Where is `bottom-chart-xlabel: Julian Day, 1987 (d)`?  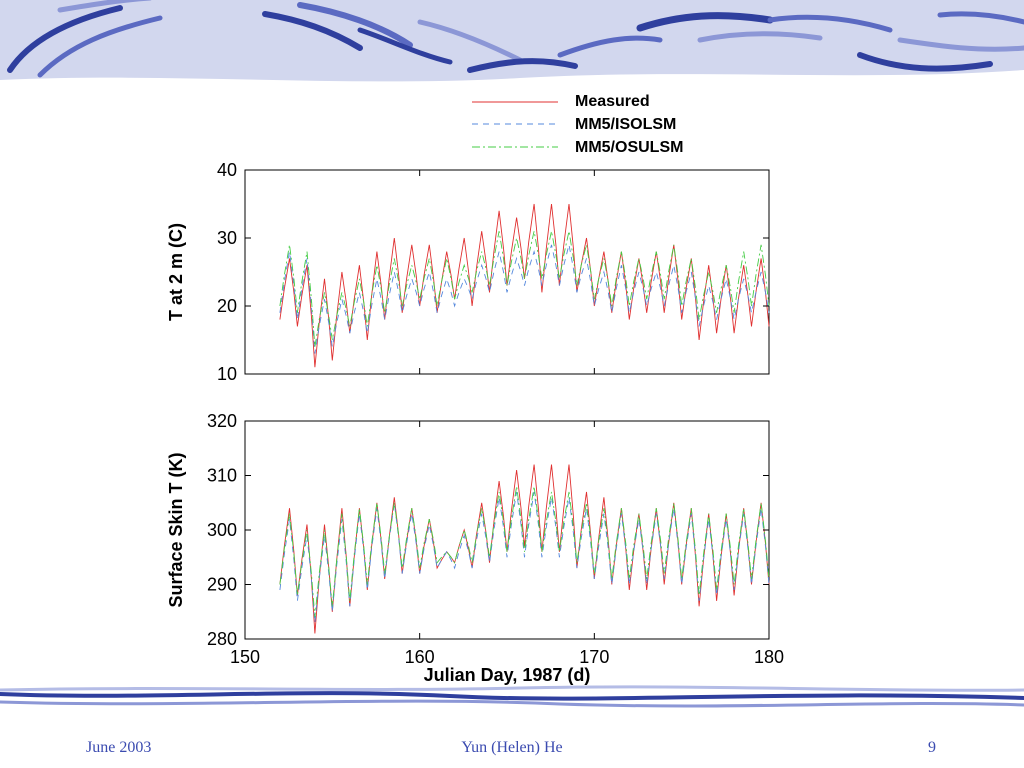
bottom-chart-xlabel: Julian Day, 1987 (d) is located at coordinates (507, 675).